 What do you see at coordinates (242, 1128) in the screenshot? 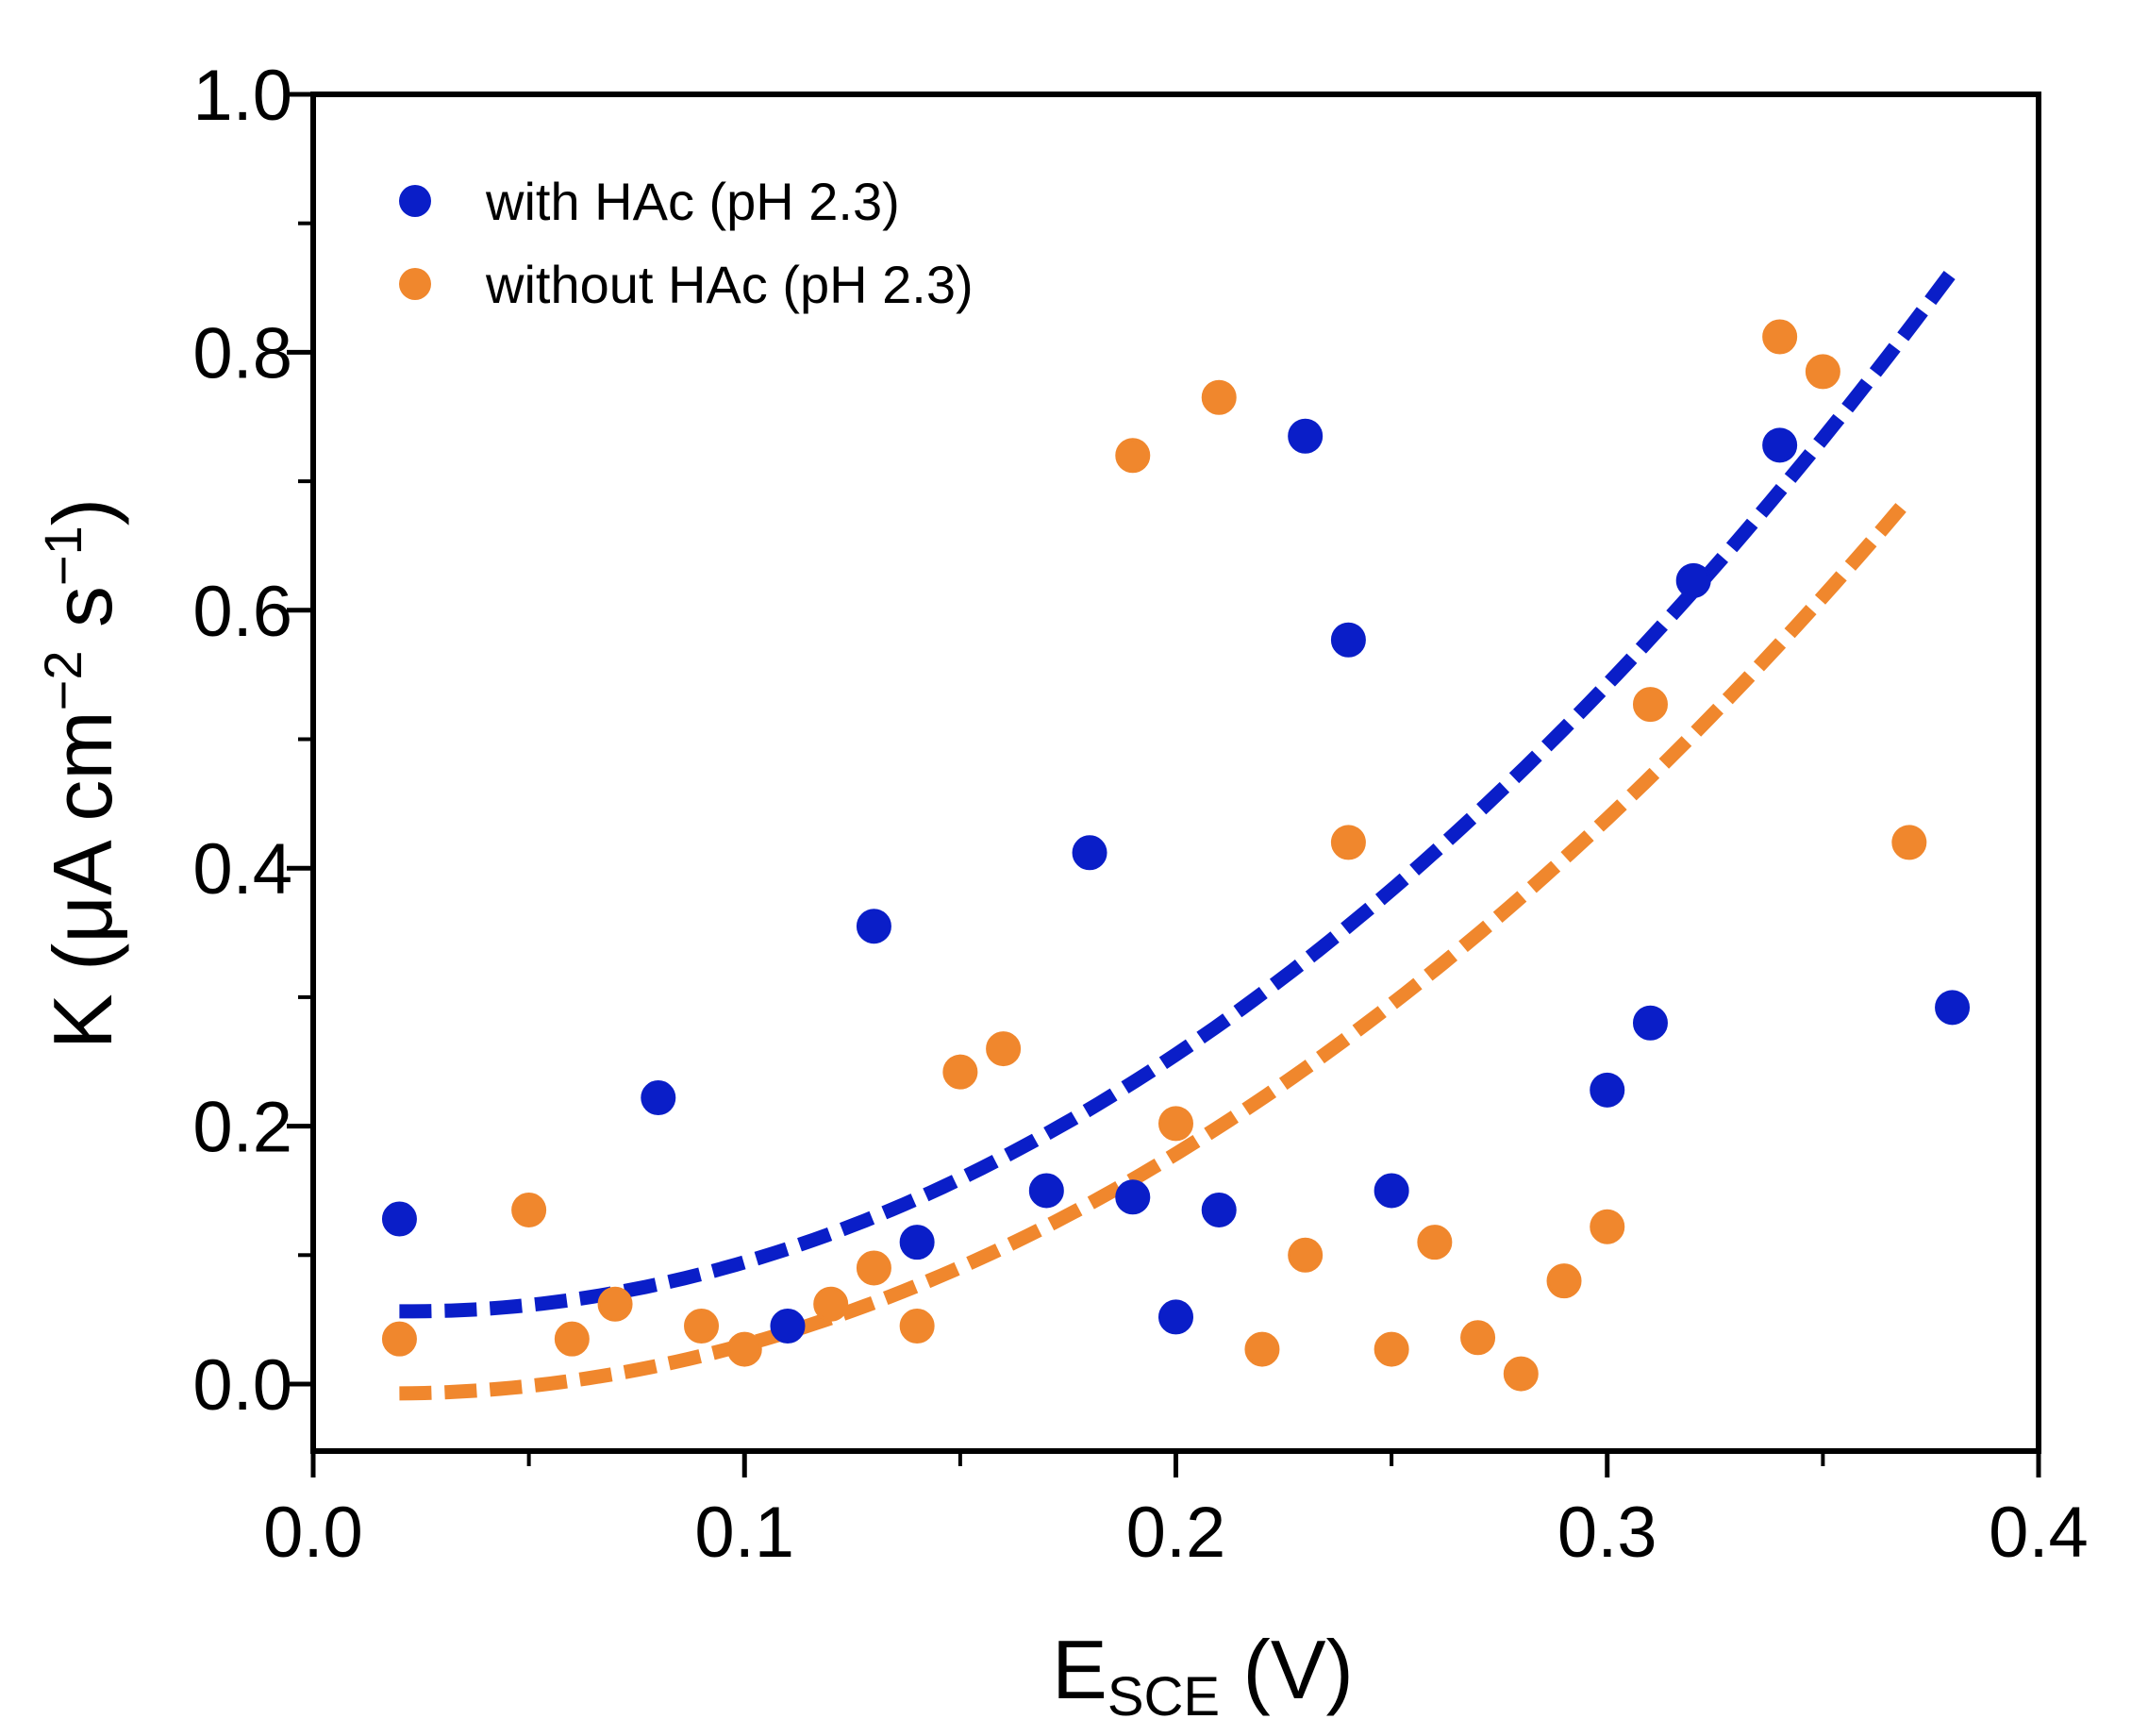
I see `y-tick-label: 0.2` at bounding box center [242, 1128].